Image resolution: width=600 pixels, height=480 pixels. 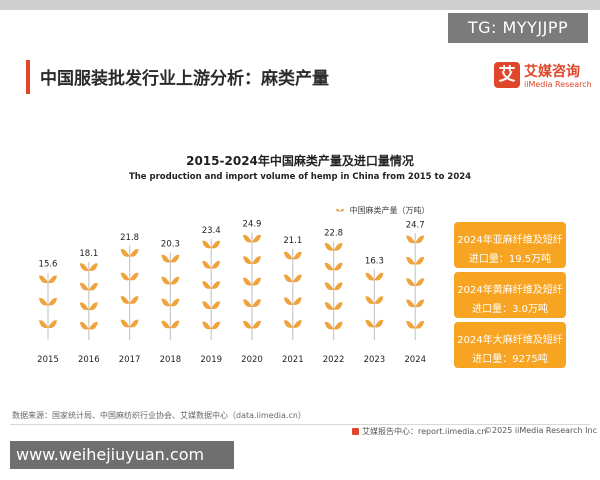 I want to click on x-tick-2022: 2022, so click(x=334, y=360).